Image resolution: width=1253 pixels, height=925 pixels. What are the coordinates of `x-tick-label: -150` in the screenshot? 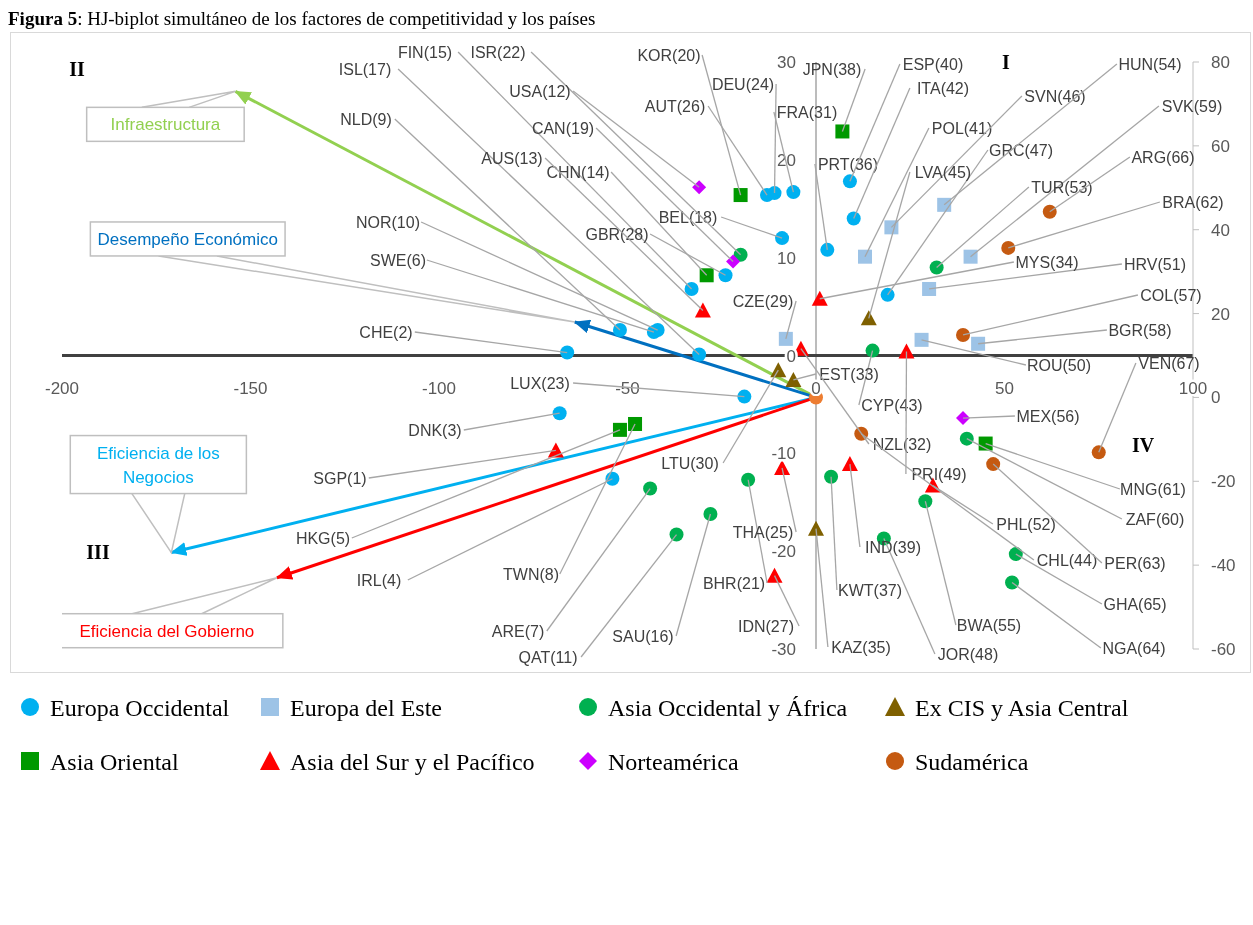 It's located at (250, 389).